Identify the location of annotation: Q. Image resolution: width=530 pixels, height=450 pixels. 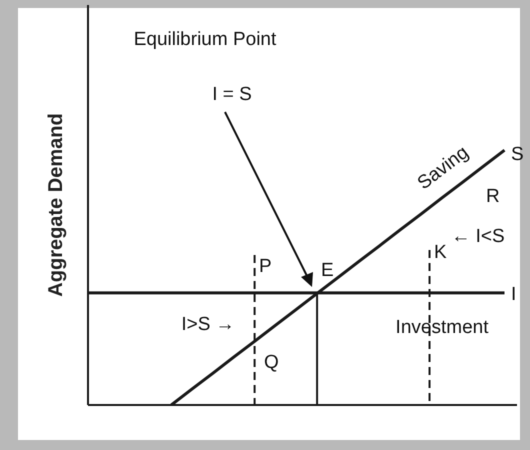
(271, 362).